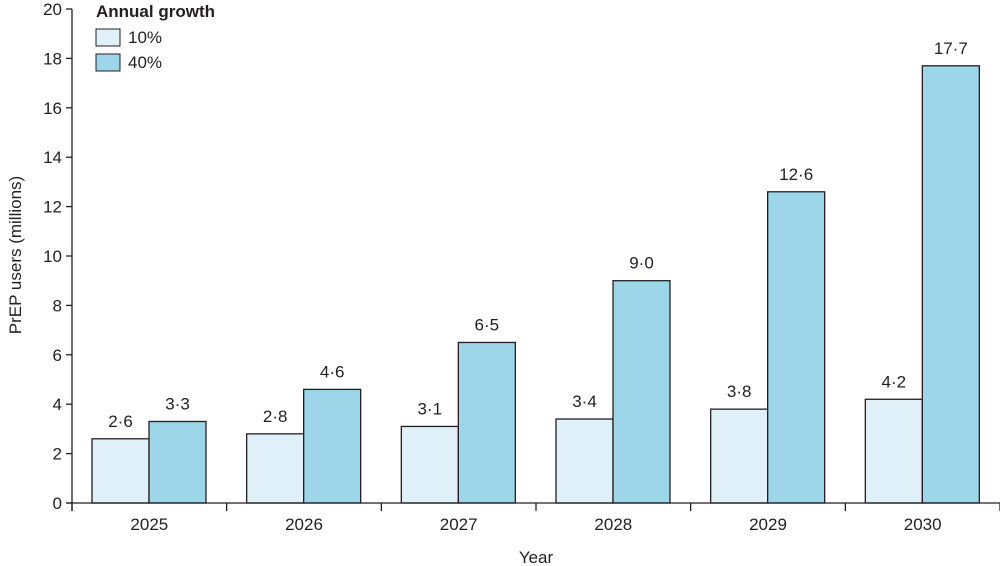 This screenshot has width=1000, height=566. Describe the element at coordinates (155, 11) in the screenshot. I see `legend-title: Annual growth` at that location.